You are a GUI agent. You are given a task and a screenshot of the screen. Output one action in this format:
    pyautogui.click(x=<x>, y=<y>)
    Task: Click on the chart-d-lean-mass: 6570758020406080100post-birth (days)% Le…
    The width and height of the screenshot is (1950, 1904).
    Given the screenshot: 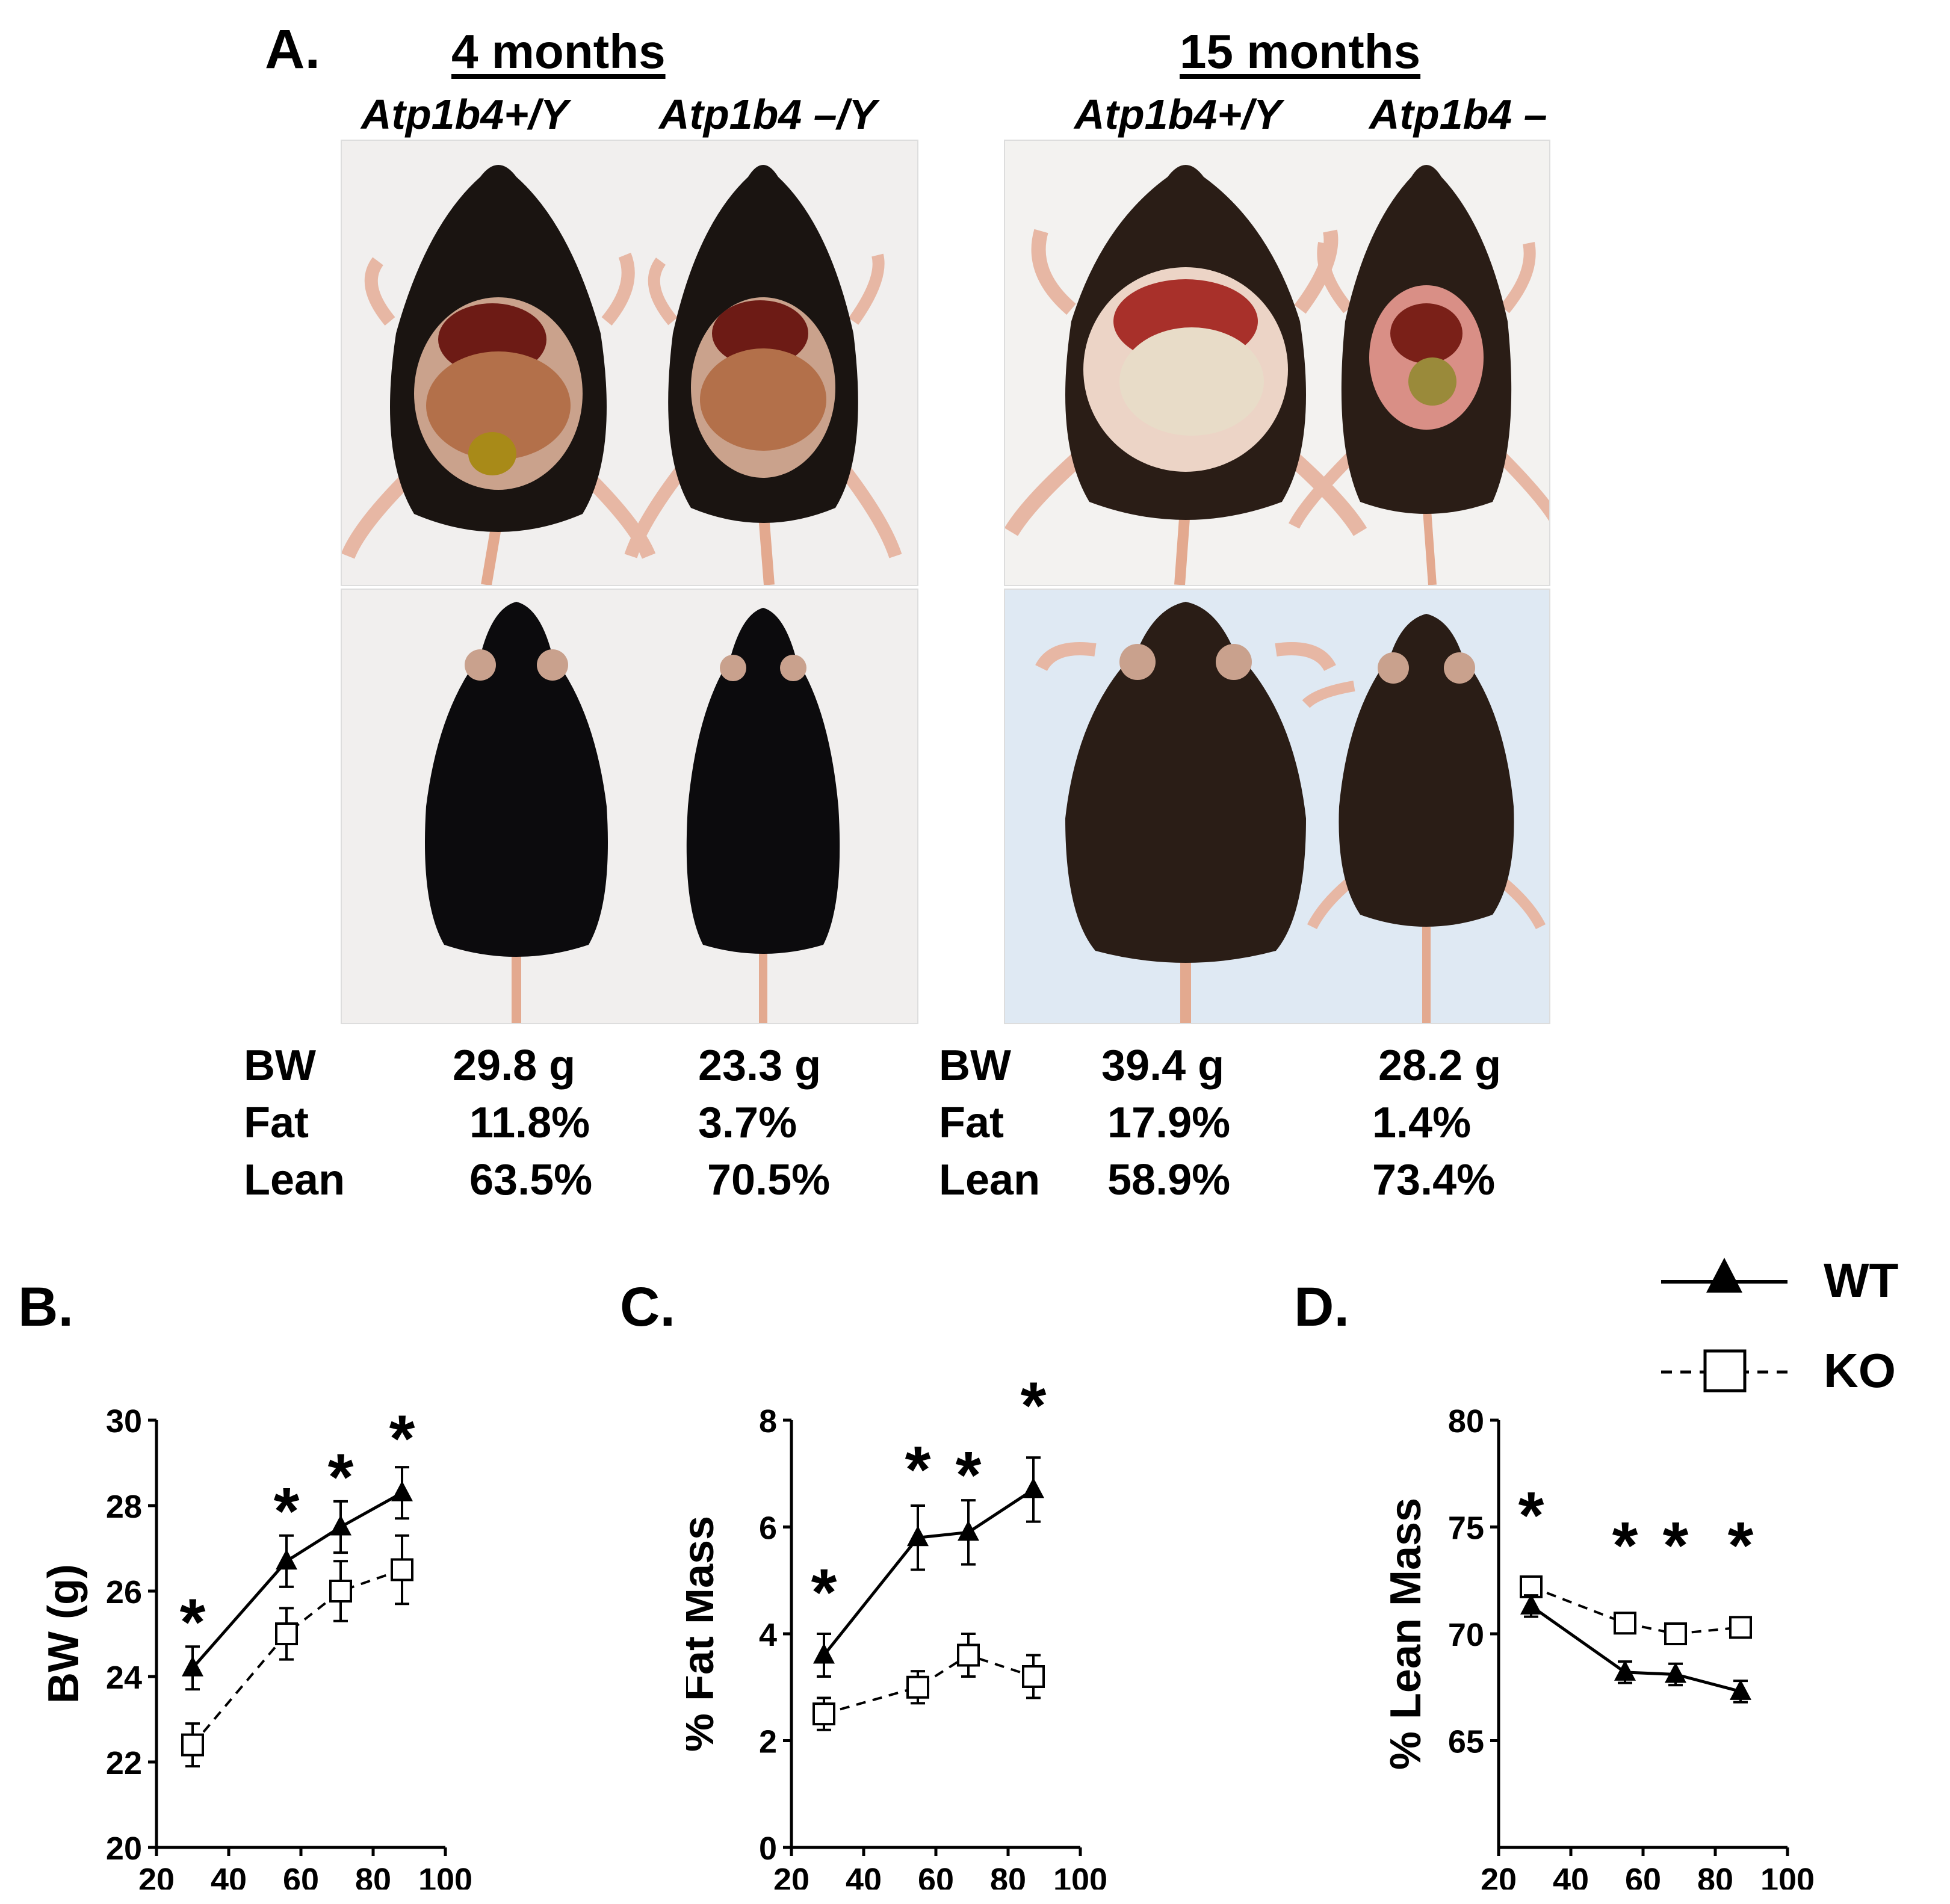 What is the action you would take?
    pyautogui.click(x=1598, y=1647)
    